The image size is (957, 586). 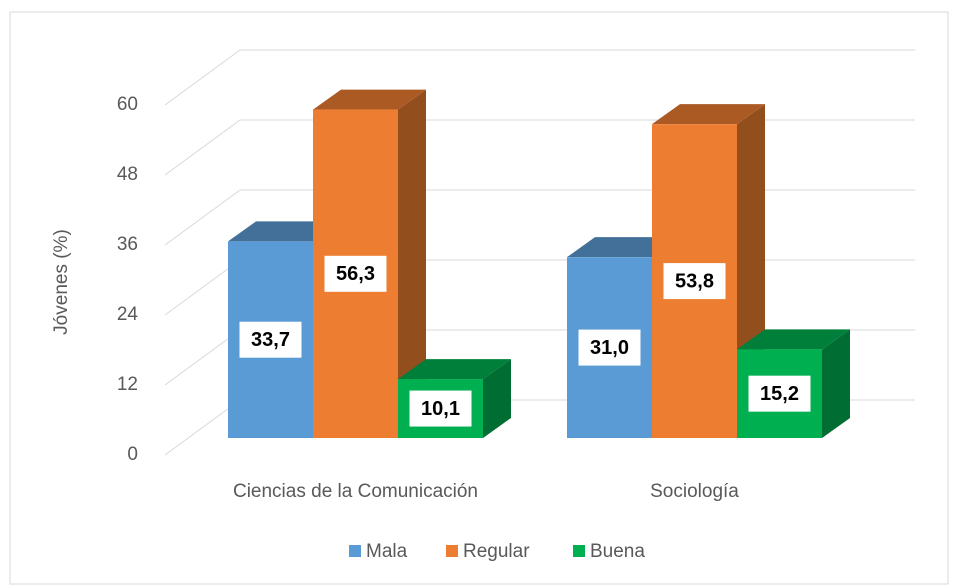 What do you see at coordinates (132, 454) in the screenshot?
I see `y-tick-label: 0` at bounding box center [132, 454].